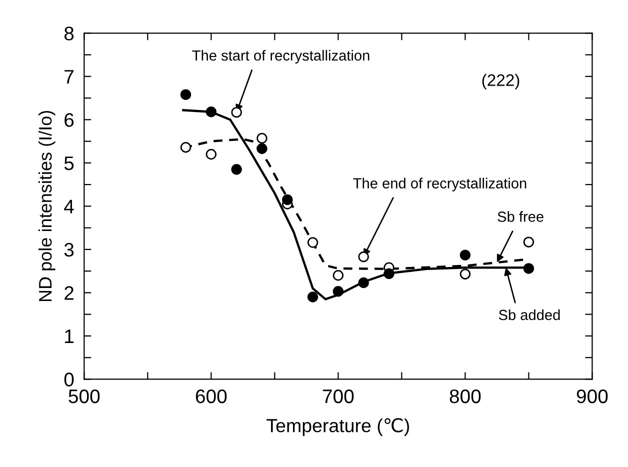 The height and width of the screenshot is (467, 628). I want to click on y-tick-label: 6, so click(69, 120).